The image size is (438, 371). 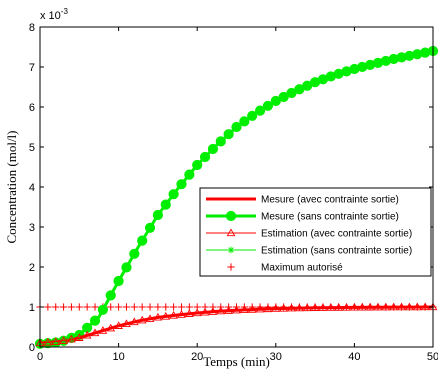 What do you see at coordinates (32, 108) in the screenshot?
I see `y-tick-label: 6` at bounding box center [32, 108].